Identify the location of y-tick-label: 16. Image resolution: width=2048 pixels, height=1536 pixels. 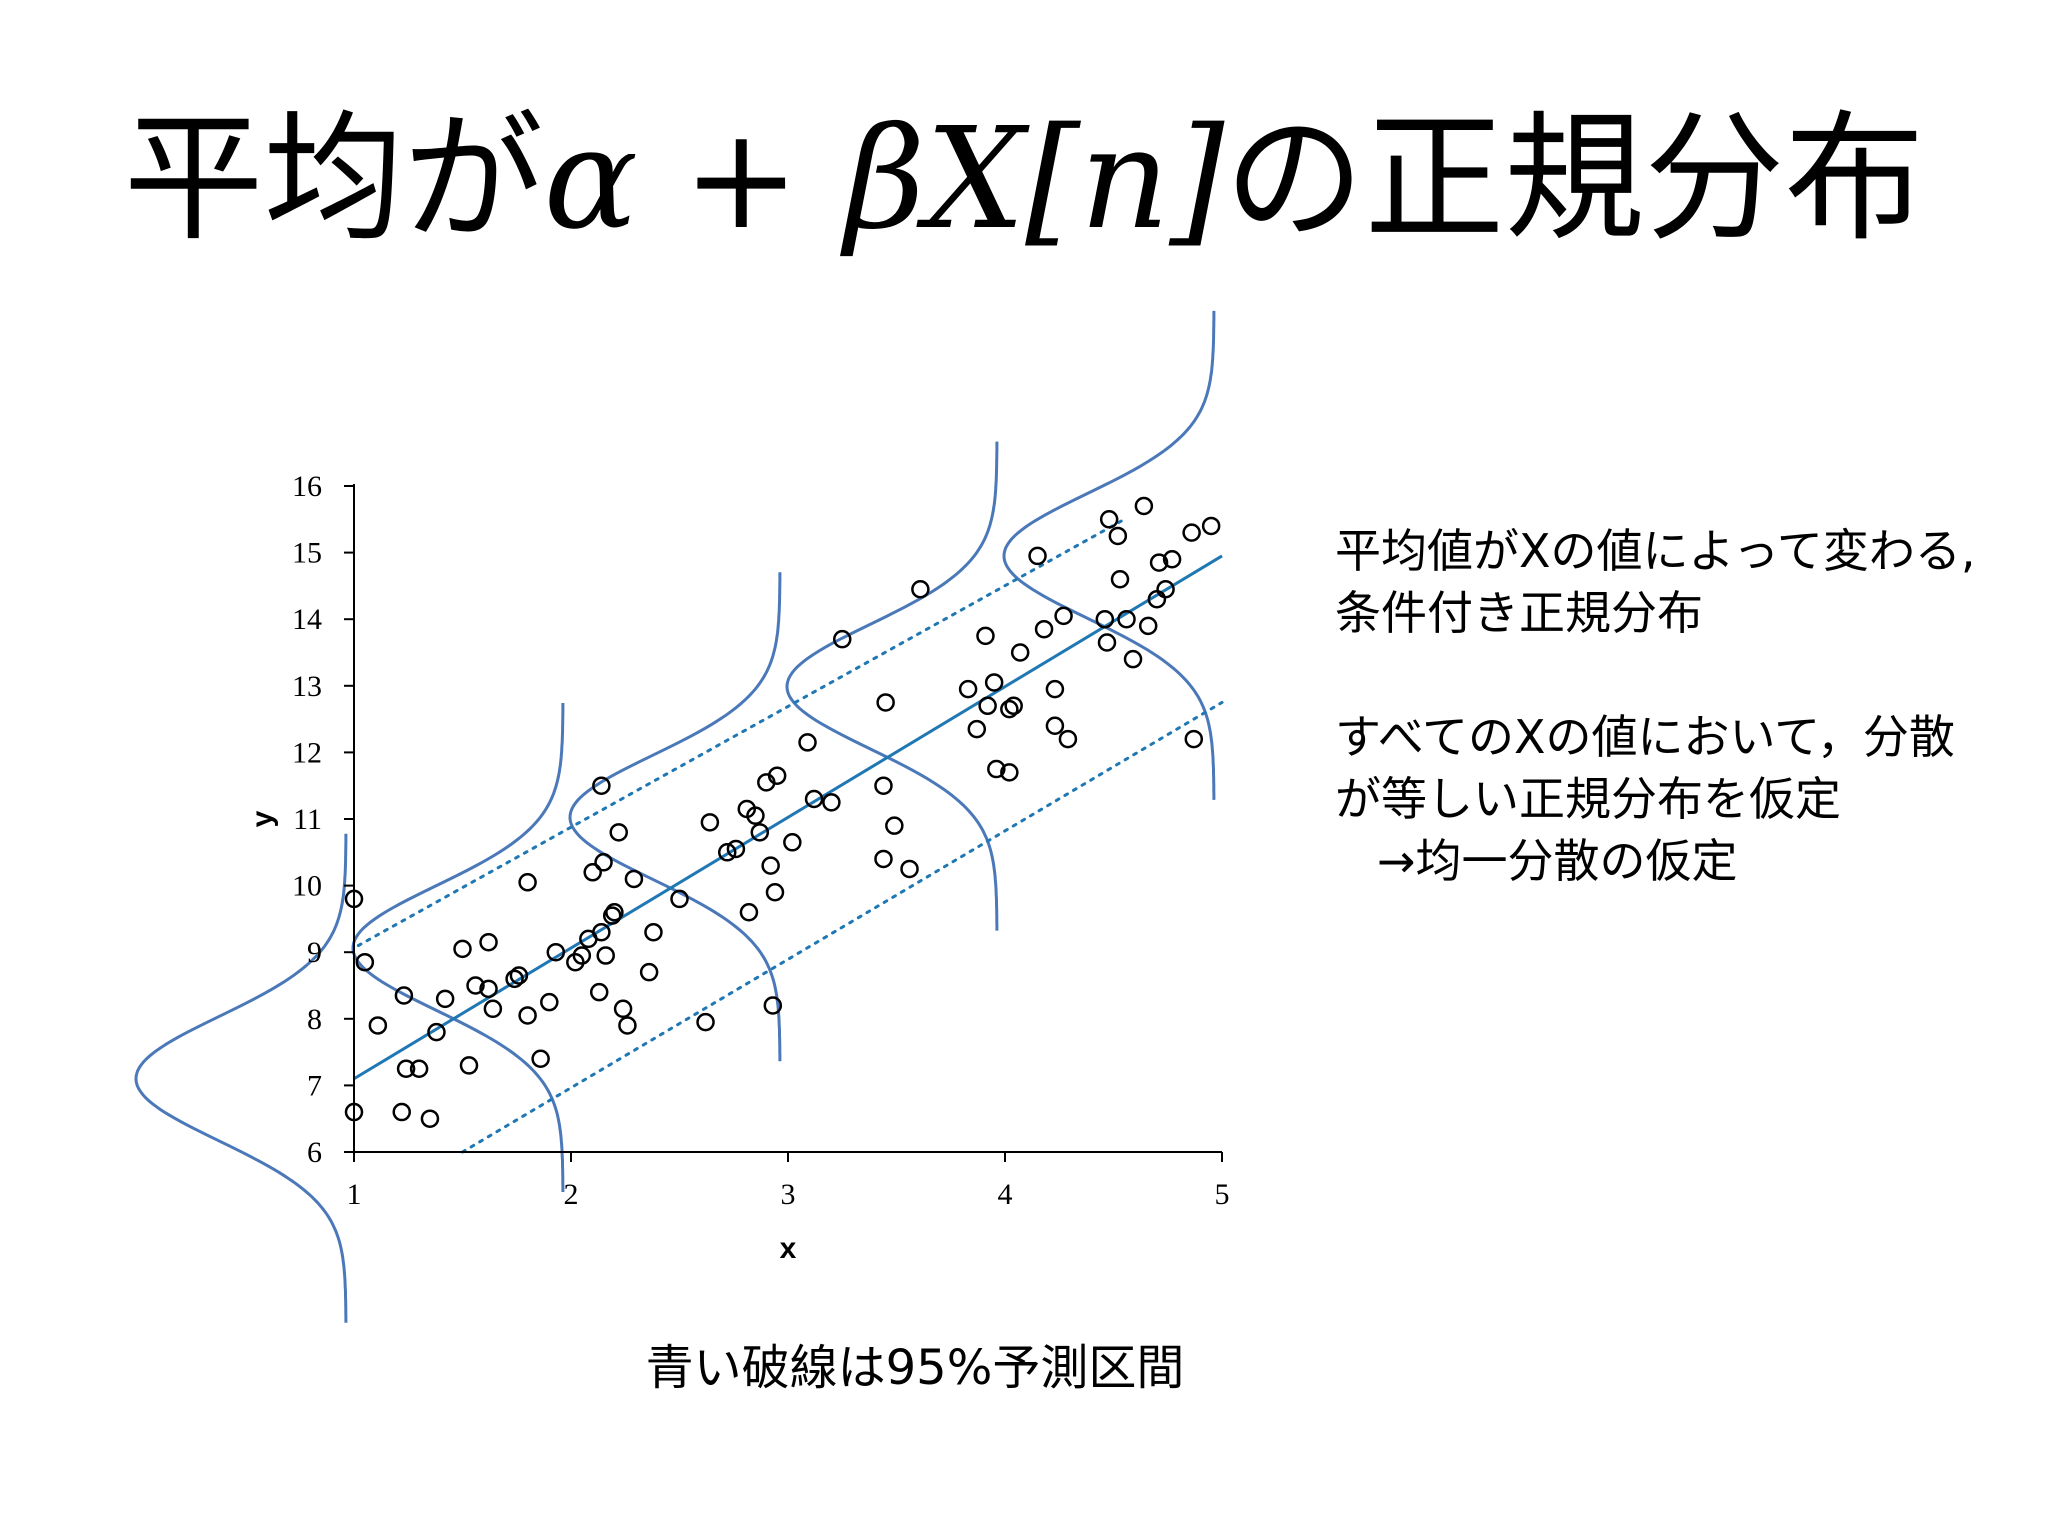
(307, 486).